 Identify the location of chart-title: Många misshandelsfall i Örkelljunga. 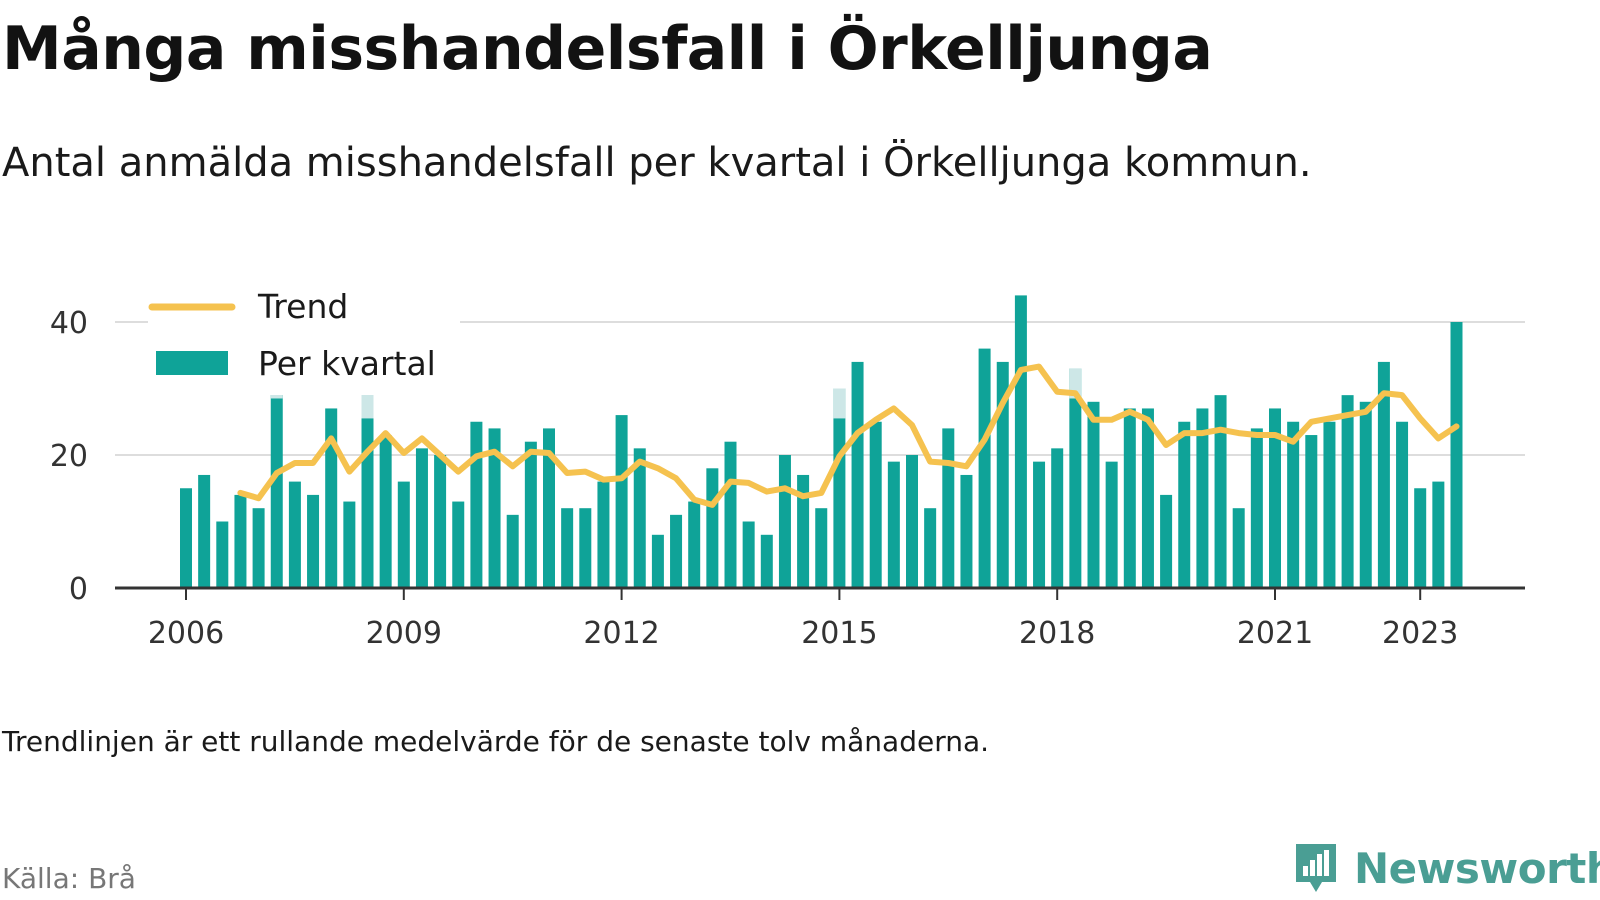
(607, 49).